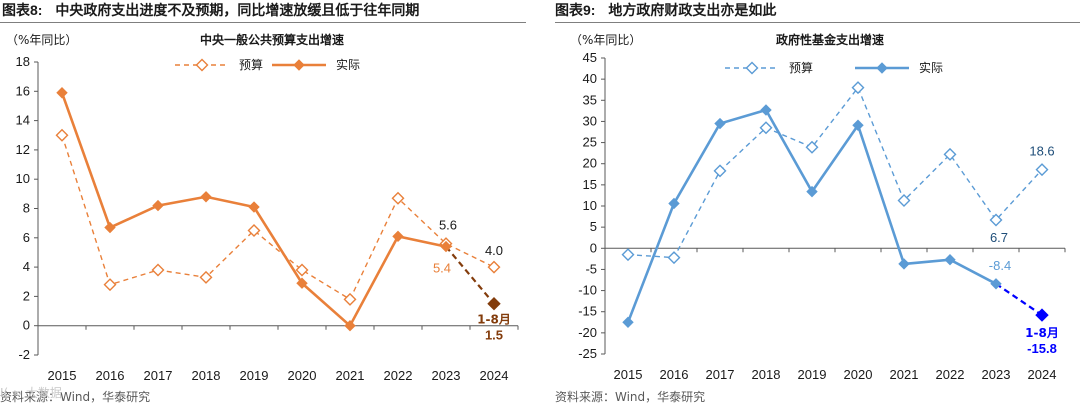  What do you see at coordinates (202, 65) in the screenshot?
I see `left-legend-budget-marker` at bounding box center [202, 65].